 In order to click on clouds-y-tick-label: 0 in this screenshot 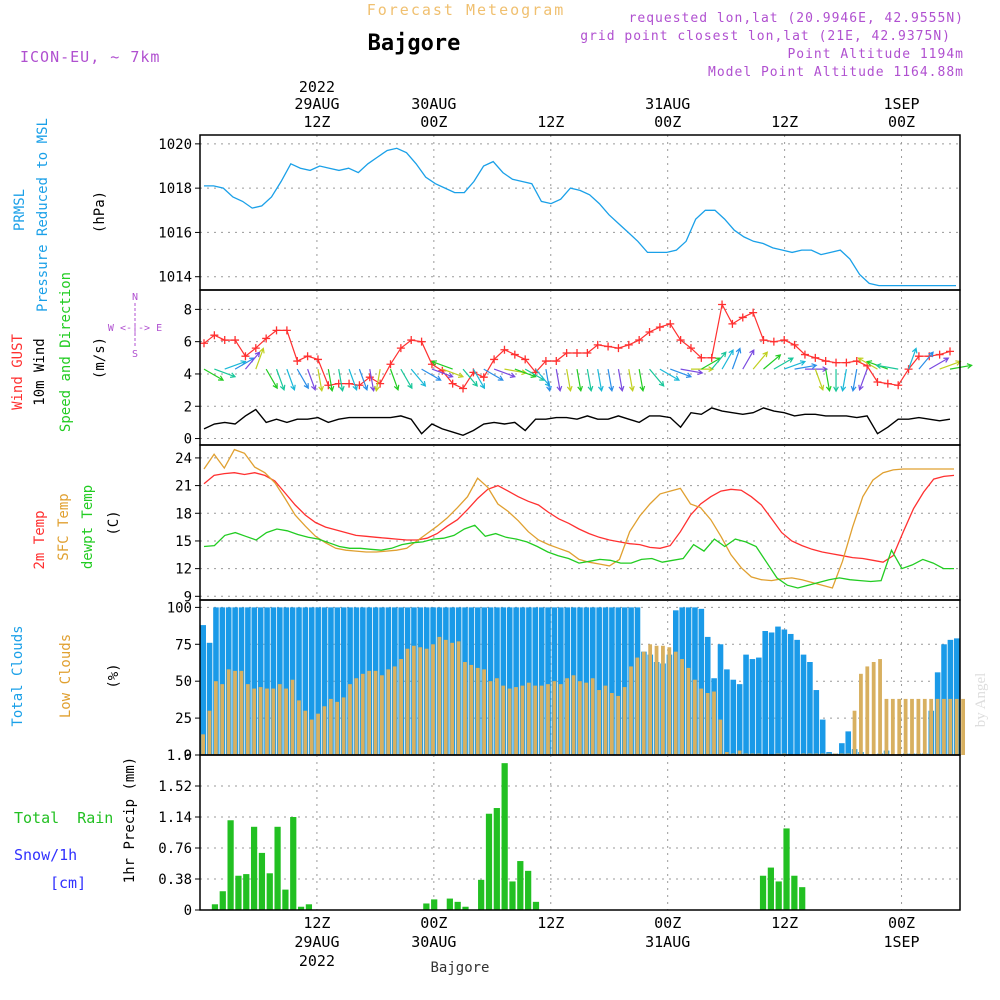, I will do `click(188, 756)`.